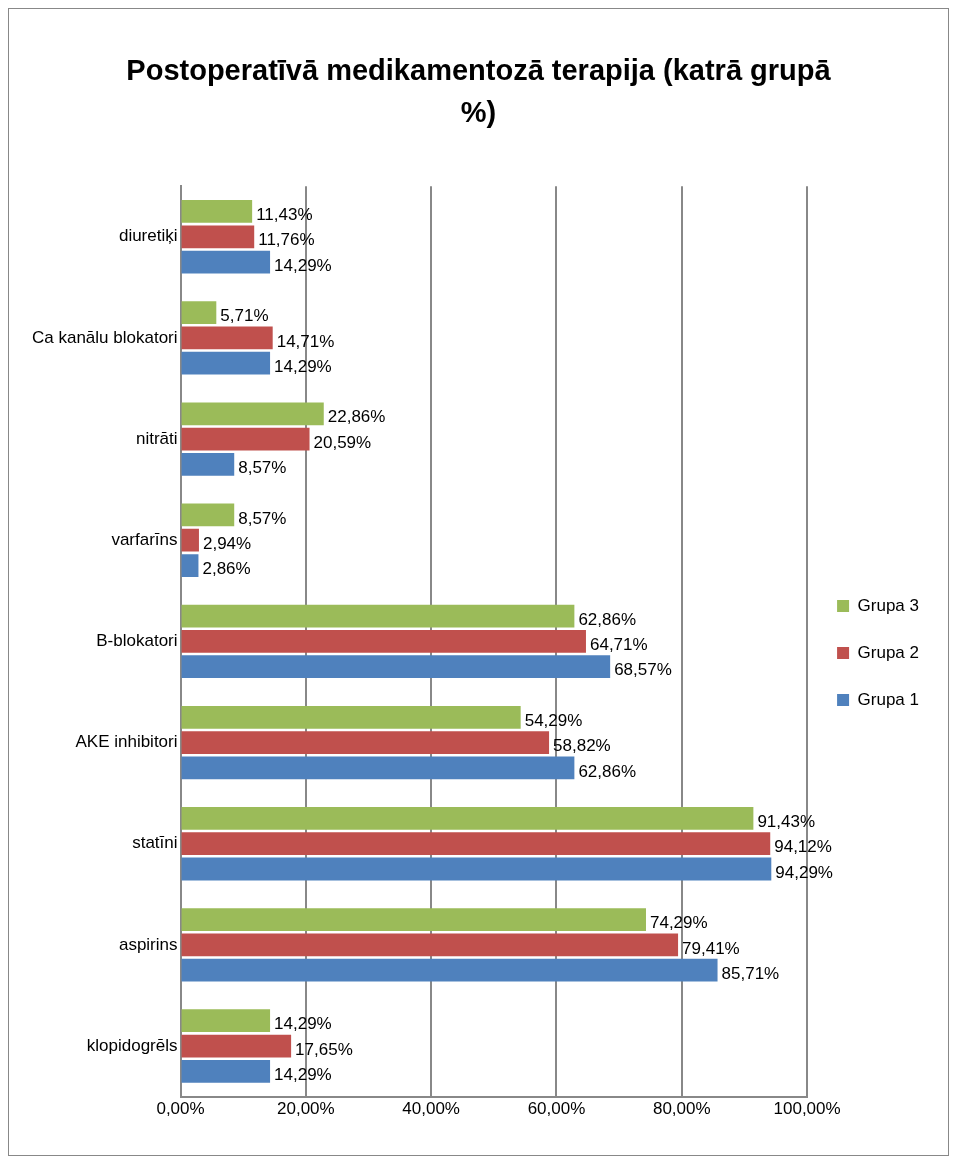 This screenshot has height=1164, width=957. What do you see at coordinates (148, 944) in the screenshot?
I see `y-tick-label: aspirins` at bounding box center [148, 944].